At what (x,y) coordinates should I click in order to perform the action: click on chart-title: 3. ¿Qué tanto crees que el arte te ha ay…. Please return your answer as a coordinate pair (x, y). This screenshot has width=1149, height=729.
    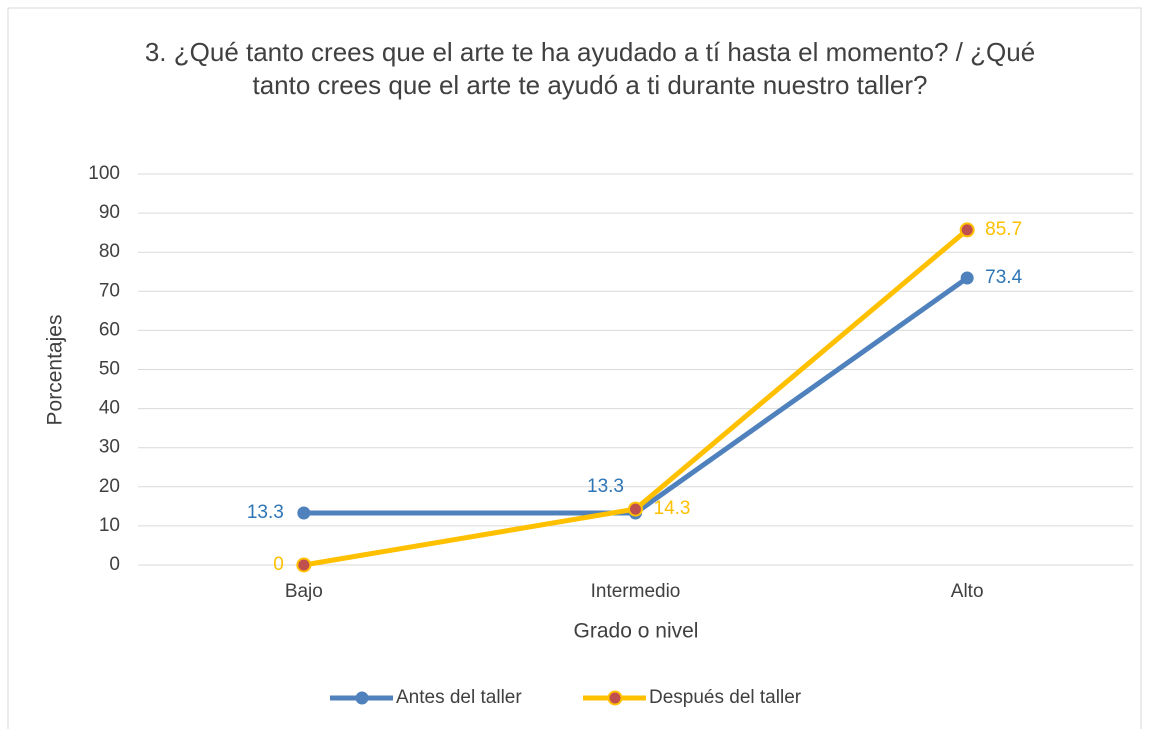
    Looking at the image, I should click on (590, 68).